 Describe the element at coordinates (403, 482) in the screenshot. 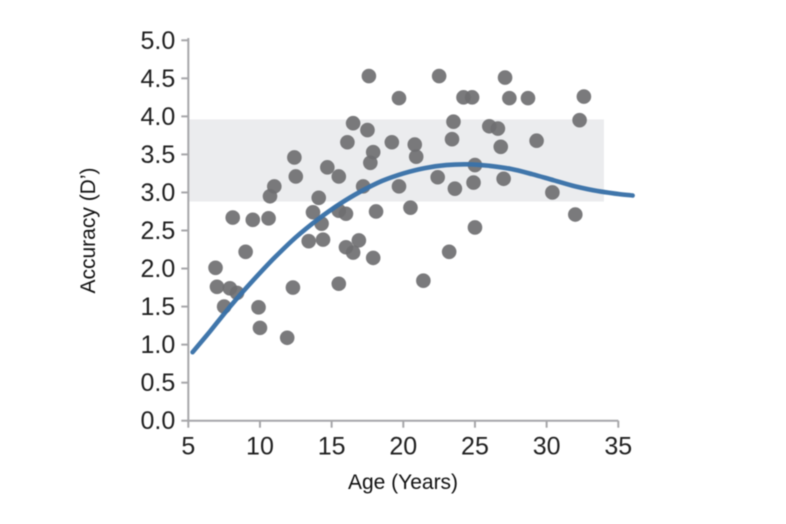

I see `x-axis-title: Age (Years)` at that location.